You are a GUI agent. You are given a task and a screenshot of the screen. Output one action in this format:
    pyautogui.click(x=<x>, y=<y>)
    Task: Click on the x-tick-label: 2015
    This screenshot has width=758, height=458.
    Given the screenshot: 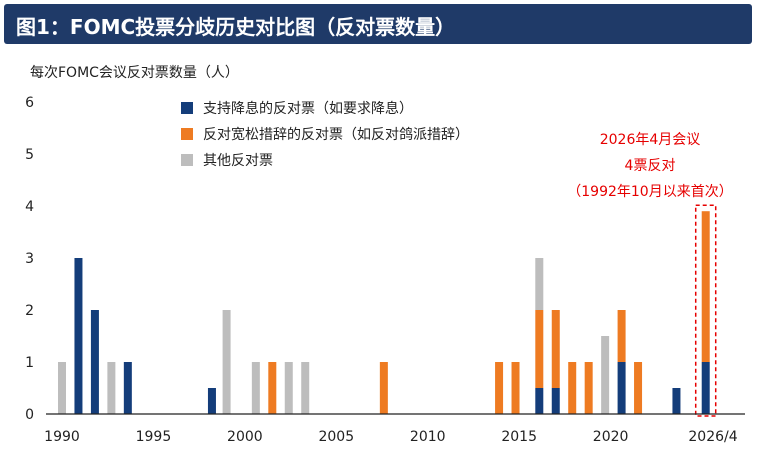 What is the action you would take?
    pyautogui.click(x=519, y=437)
    